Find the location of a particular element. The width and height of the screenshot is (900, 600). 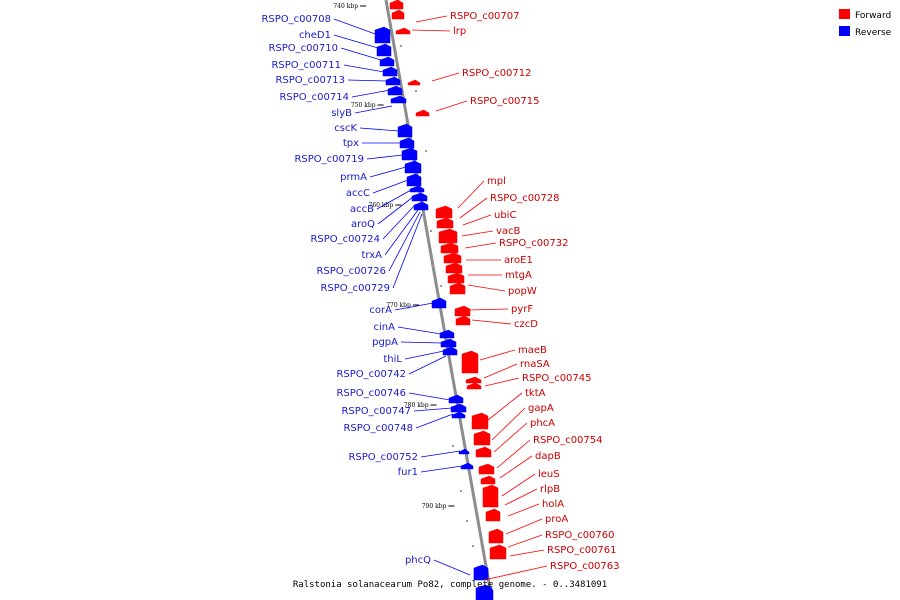

gene-label-rspo-c00707: RSPO_c00707 is located at coordinates (485, 16).